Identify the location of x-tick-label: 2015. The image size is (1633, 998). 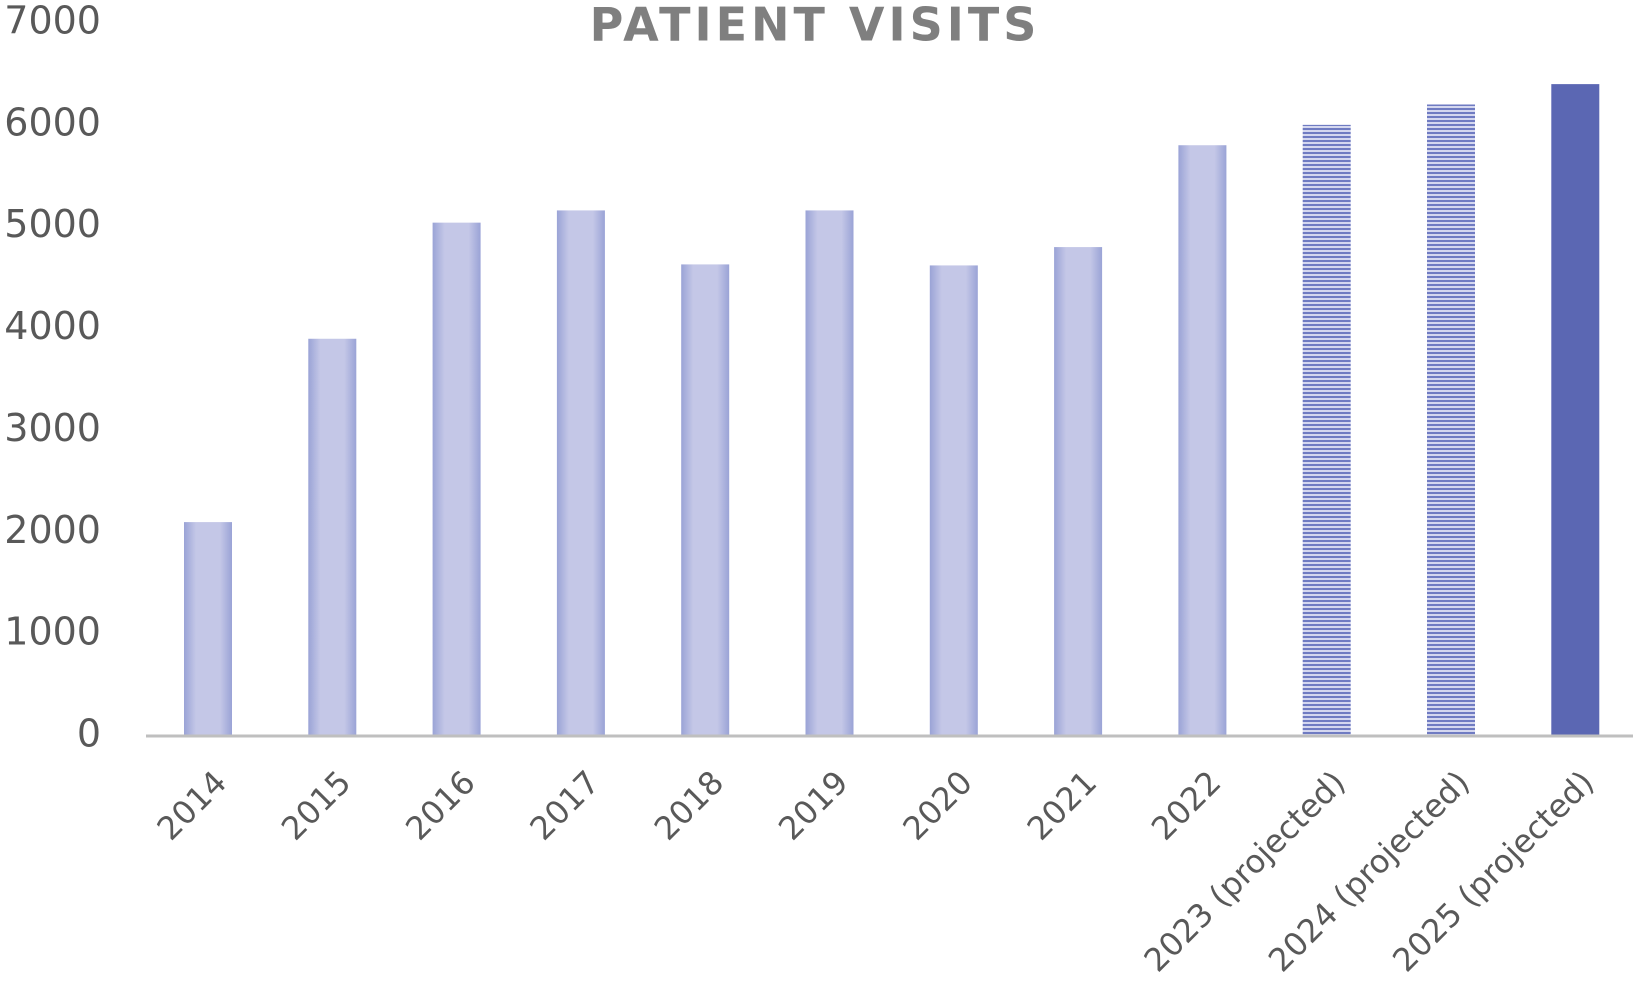
(316, 805).